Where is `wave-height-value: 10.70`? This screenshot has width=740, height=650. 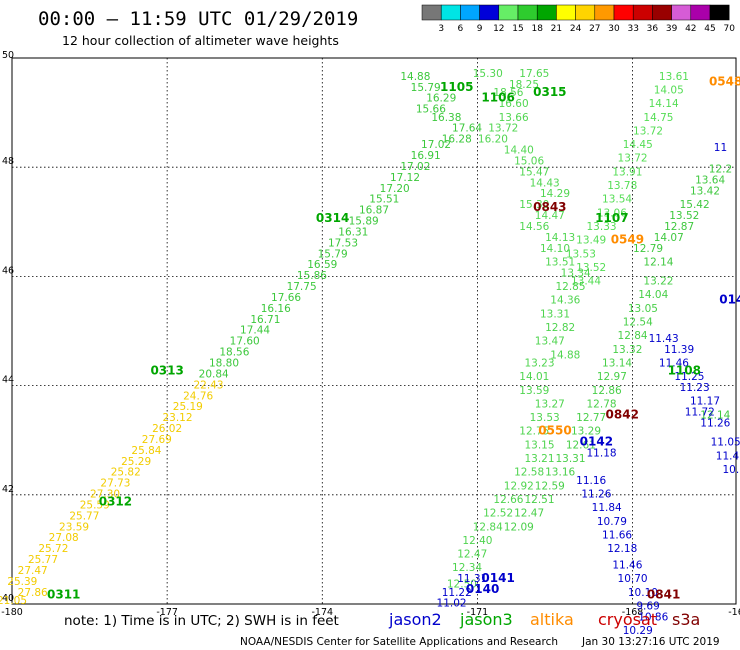
wave-height-value: 10.70 is located at coordinates (633, 579).